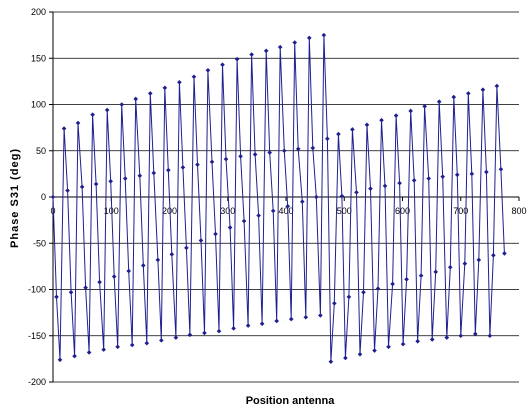  What do you see at coordinates (38, 105) in the screenshot?
I see `y-tick-label: 100` at bounding box center [38, 105].